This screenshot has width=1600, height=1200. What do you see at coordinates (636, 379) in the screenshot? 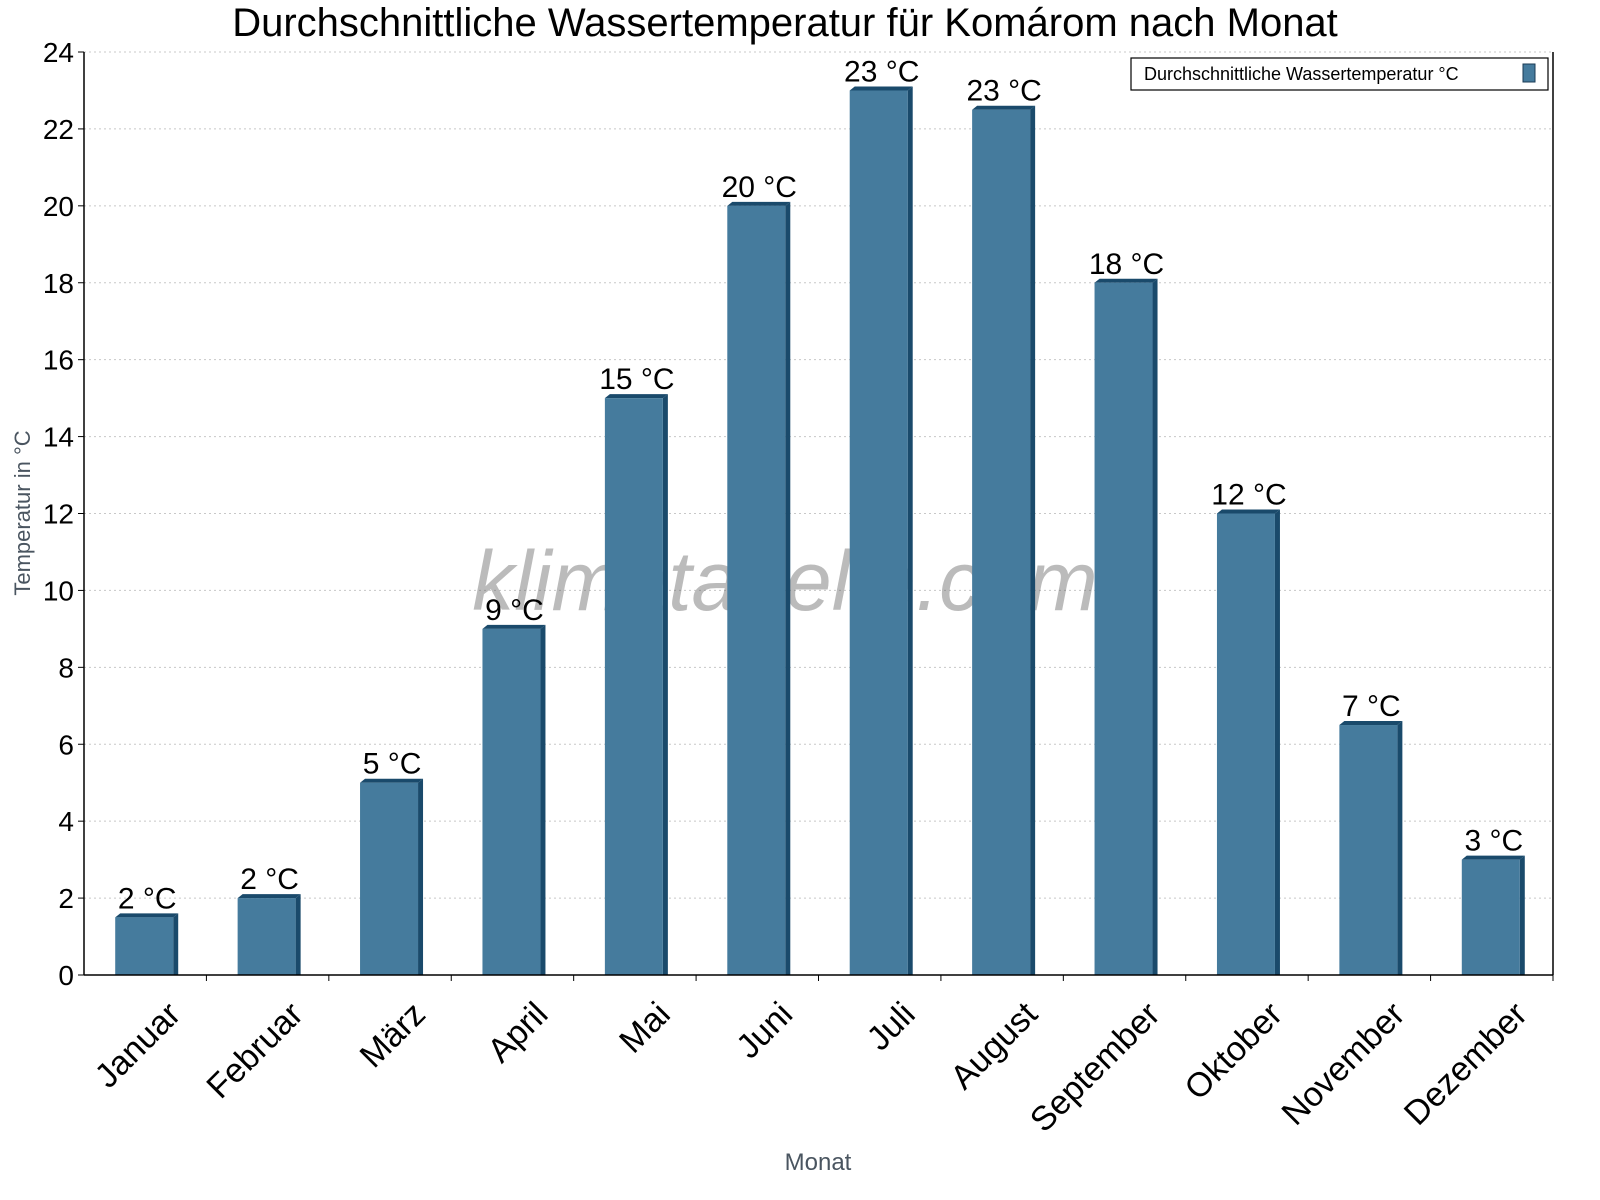
I see `data-label: 15 °C` at bounding box center [636, 379].